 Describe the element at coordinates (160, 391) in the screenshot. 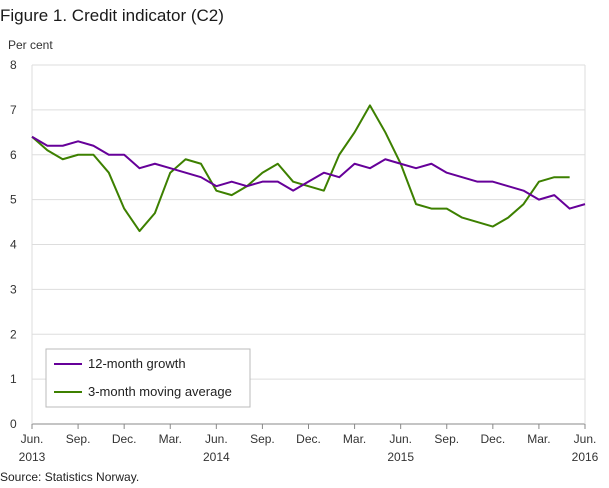

I see `legend-label: 3-month moving average` at that location.